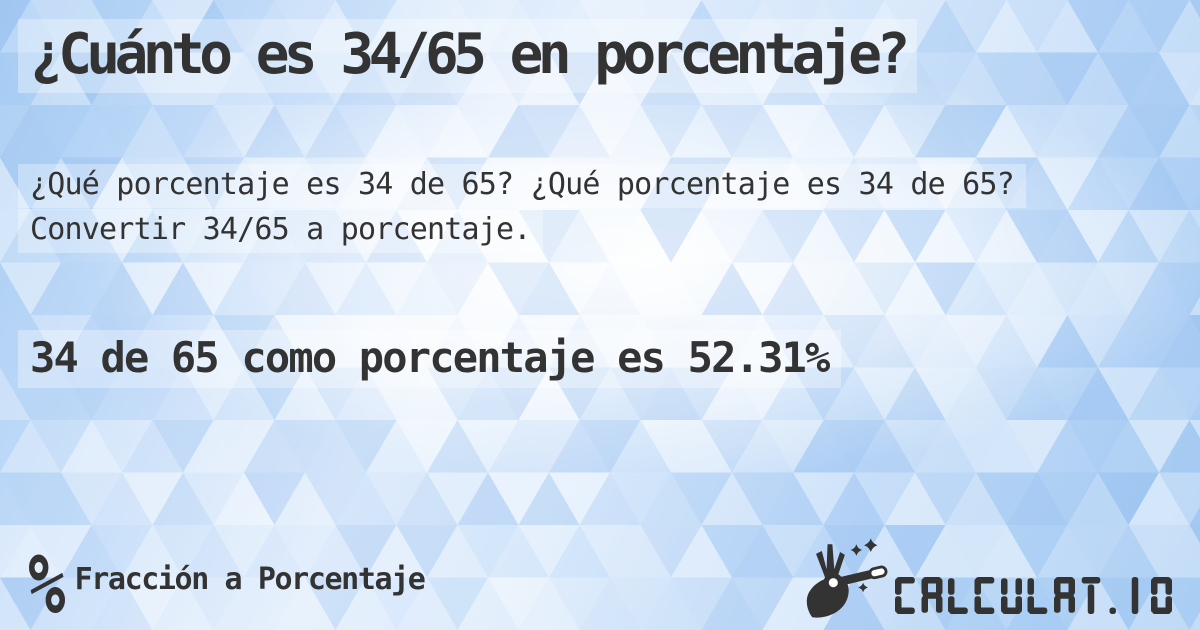 The height and width of the screenshot is (630, 1200). I want to click on brand-logo-segments, so click(1033, 595).